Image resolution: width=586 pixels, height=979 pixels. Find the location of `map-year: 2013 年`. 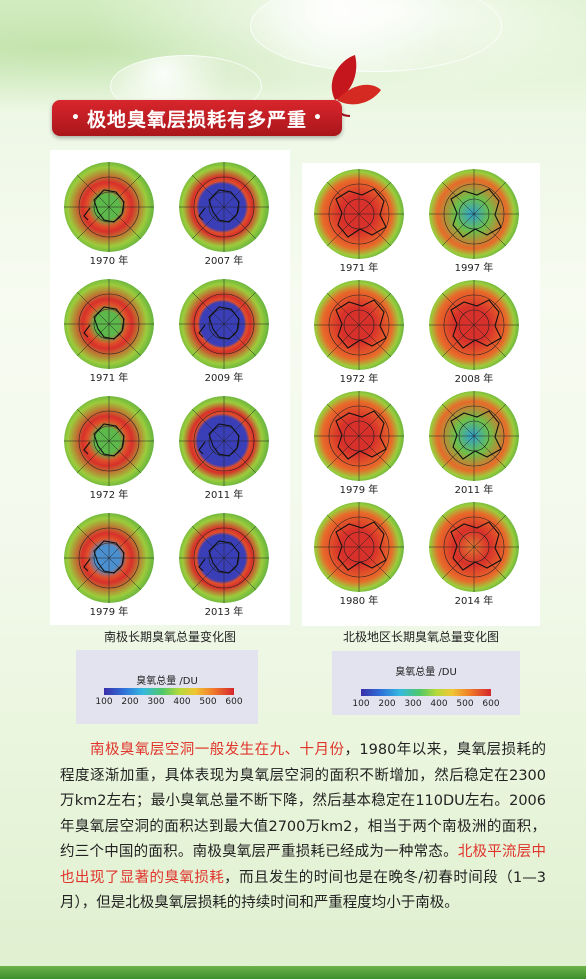

map-year: 2013 年 is located at coordinates (224, 612).